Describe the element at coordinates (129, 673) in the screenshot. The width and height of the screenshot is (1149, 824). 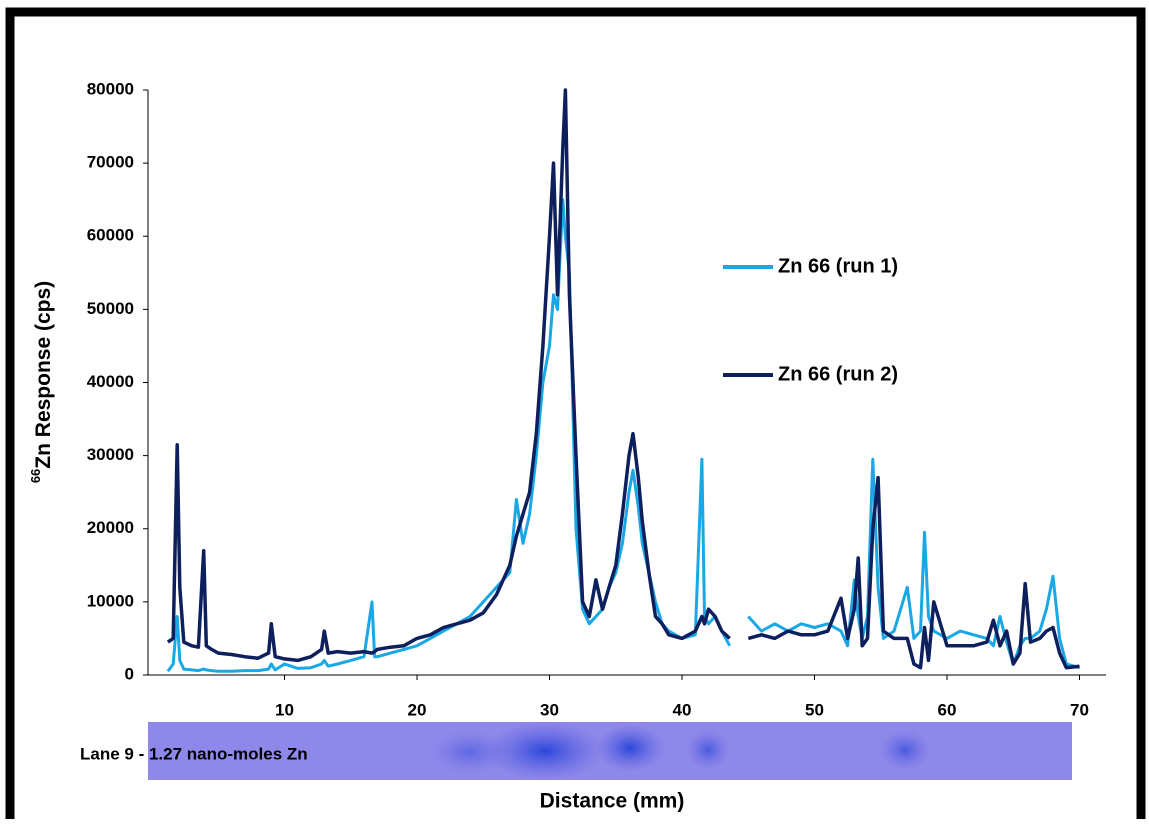
I see `y-tick-label: 0` at that location.